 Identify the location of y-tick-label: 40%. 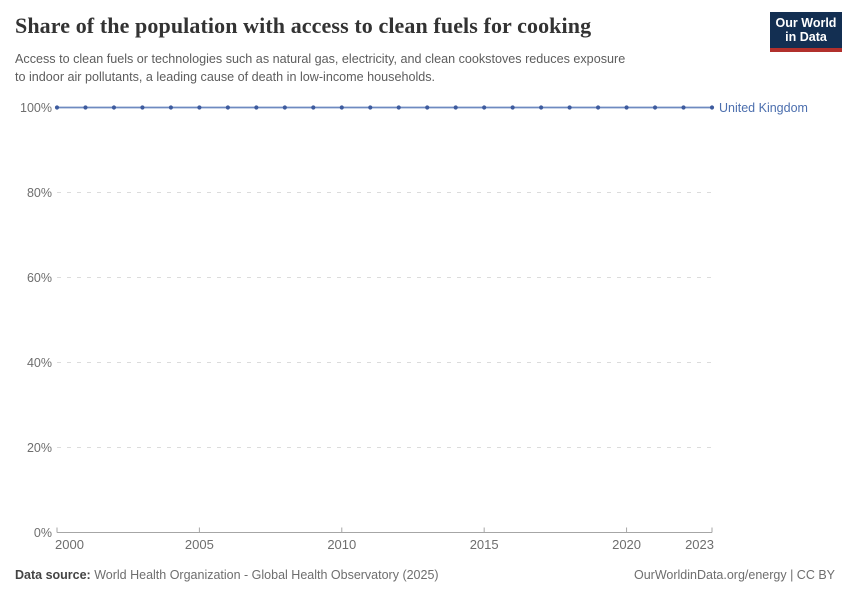
(39, 363).